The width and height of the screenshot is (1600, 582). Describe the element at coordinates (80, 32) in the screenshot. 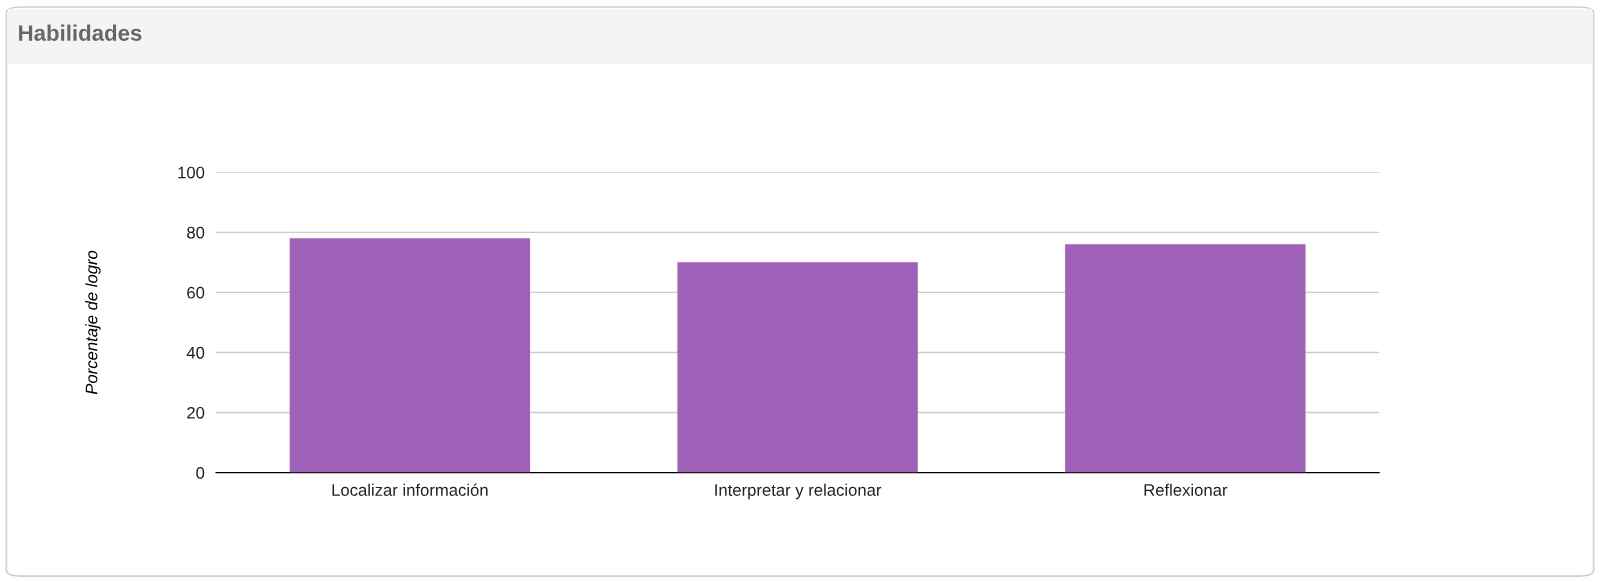

I see `chart-title: Habilidades` at that location.